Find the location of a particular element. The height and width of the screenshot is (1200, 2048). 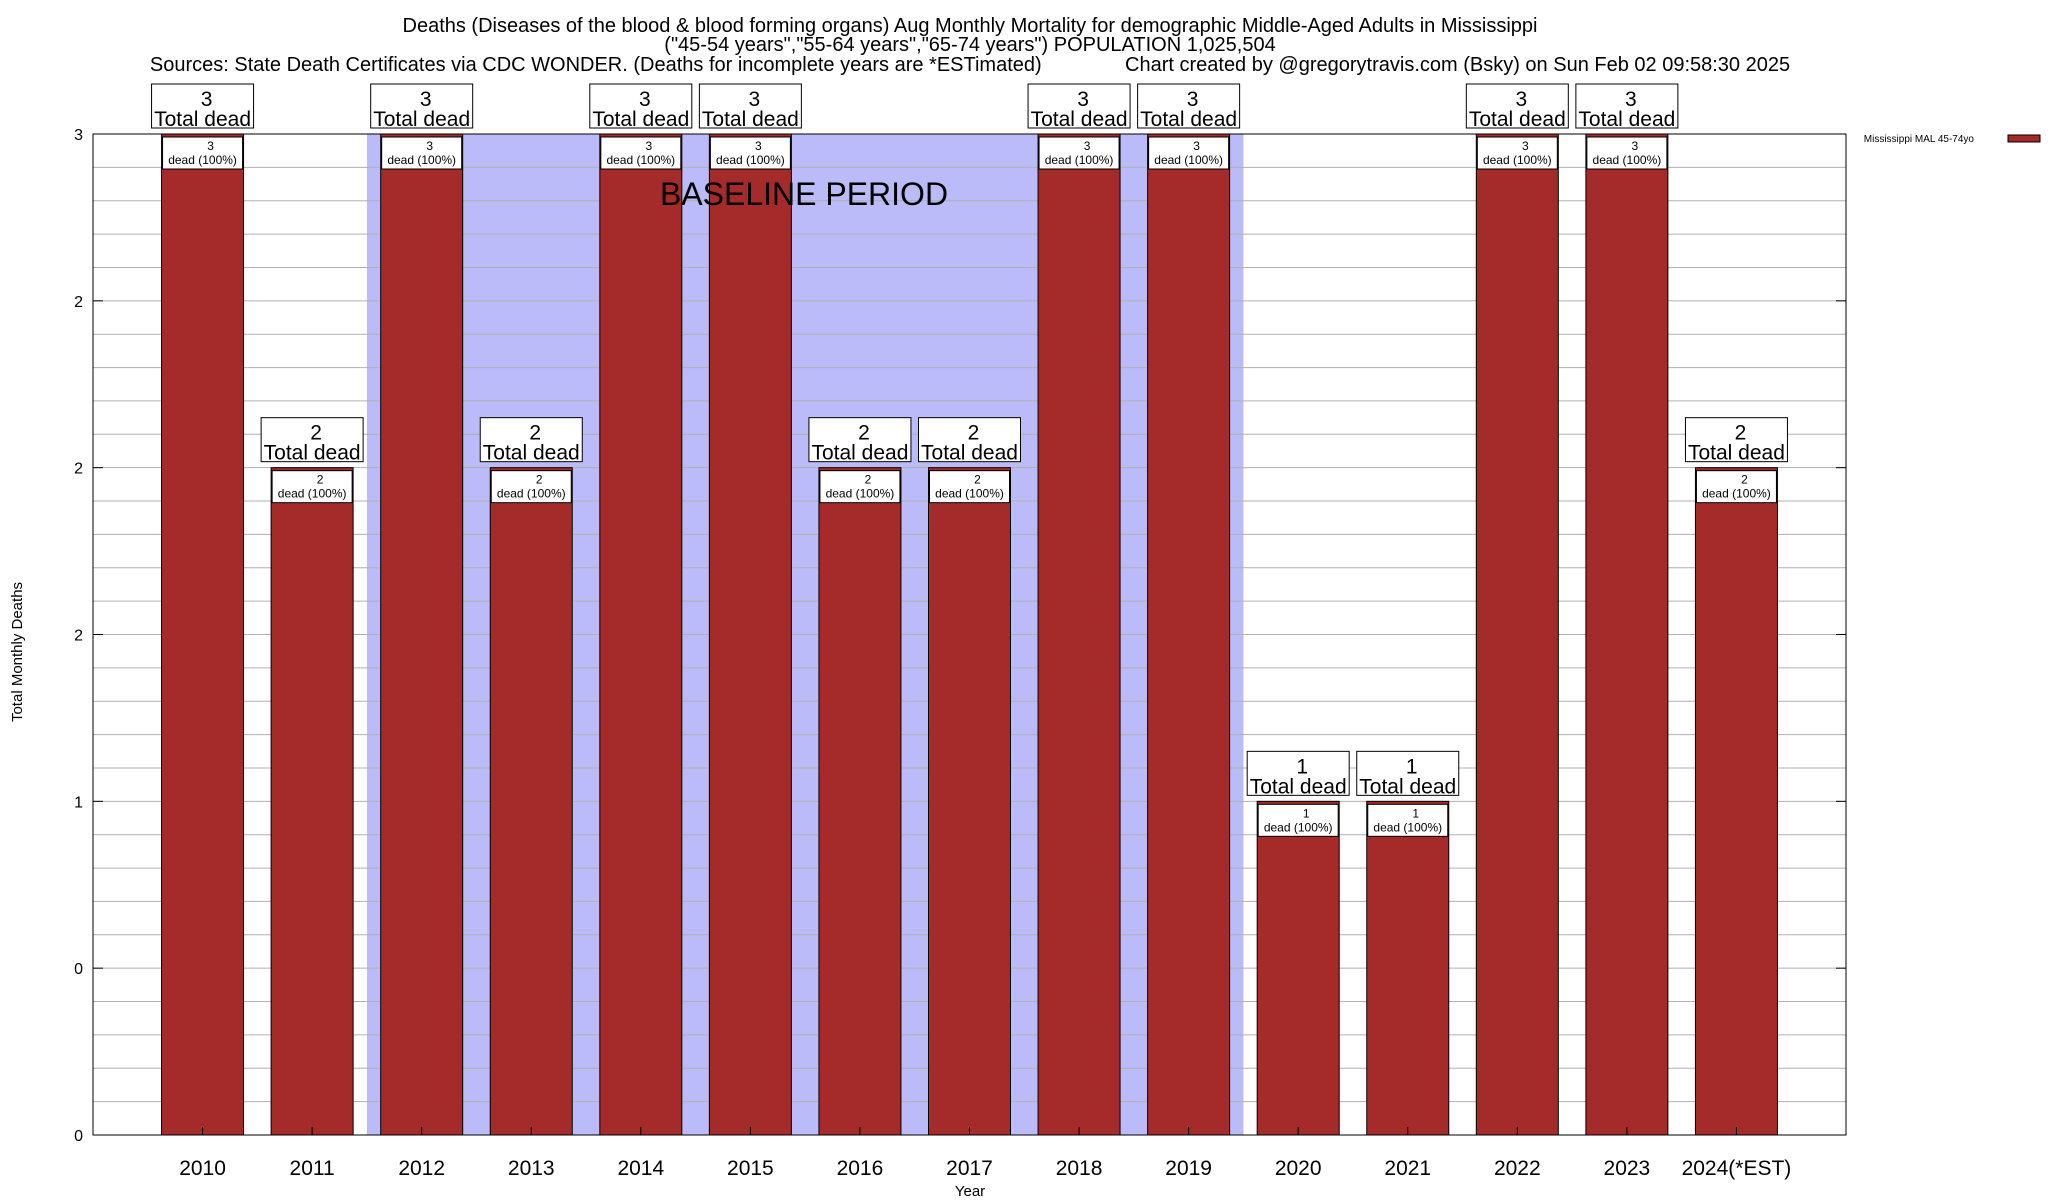

x-tick-label: 2012 is located at coordinates (421, 1168).